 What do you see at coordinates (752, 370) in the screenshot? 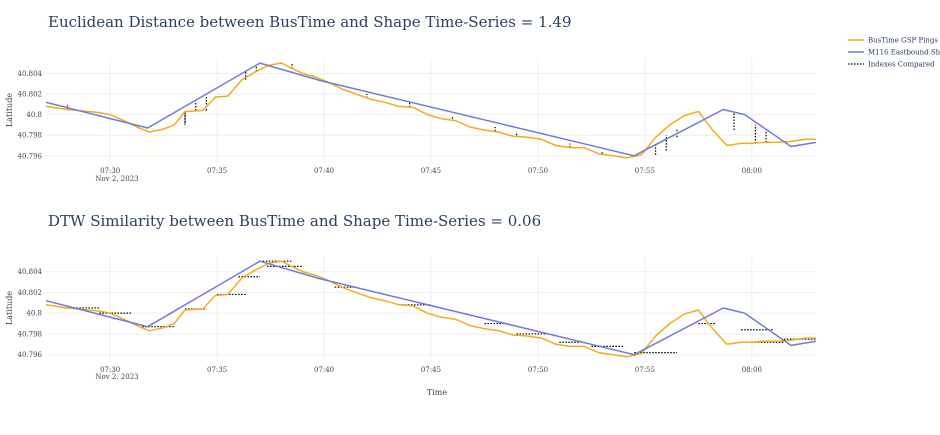
I see `chart-2-xtick-label: 08:00` at bounding box center [752, 370].